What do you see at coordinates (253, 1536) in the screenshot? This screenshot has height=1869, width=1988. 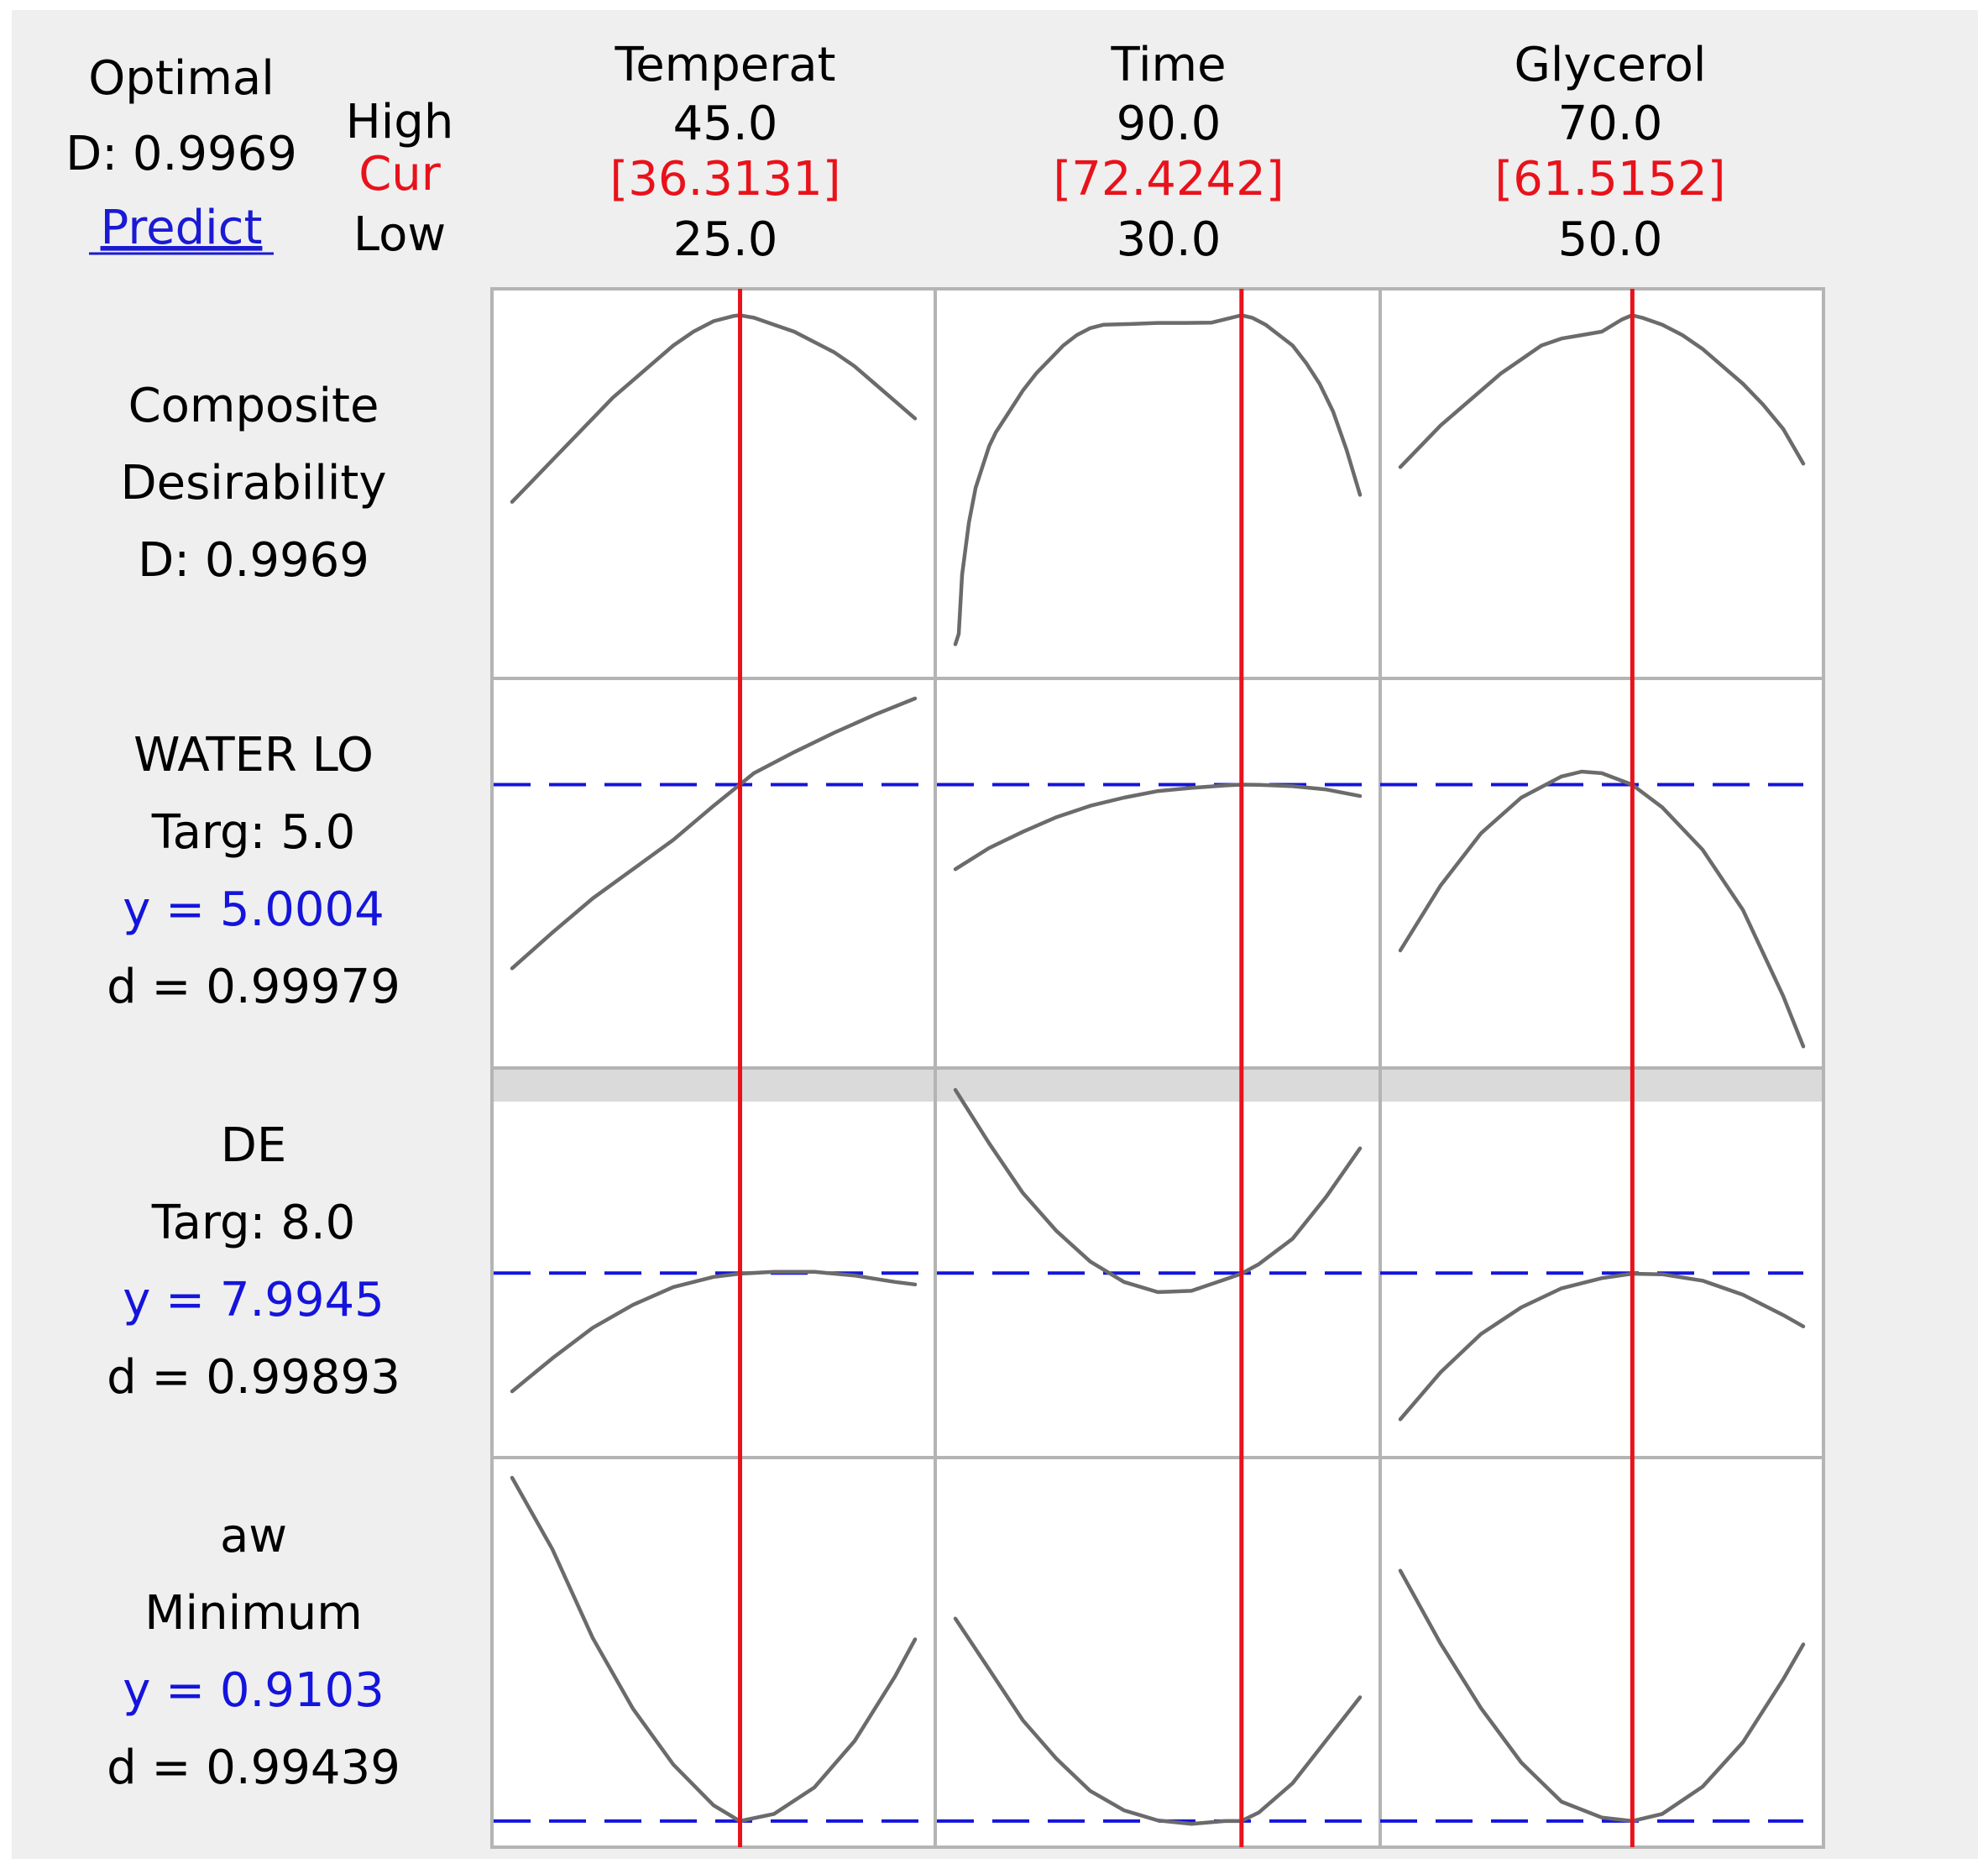 I see `response-name: aw` at bounding box center [253, 1536].